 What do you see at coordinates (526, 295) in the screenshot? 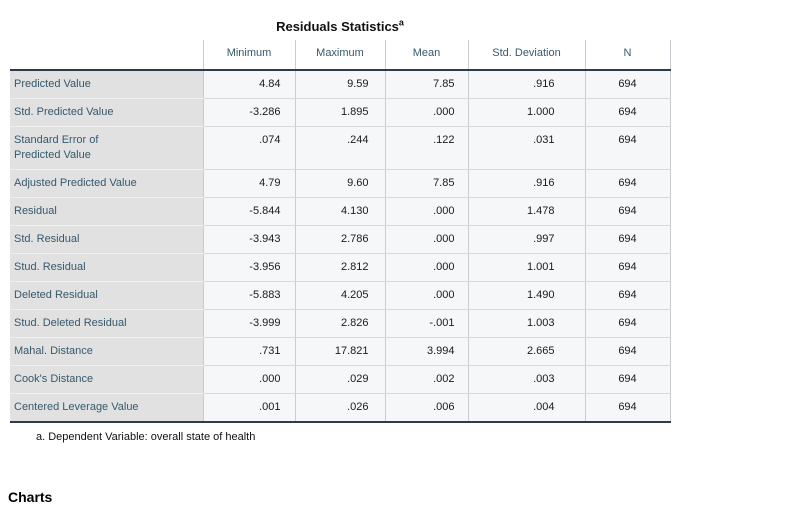
I see `cell-value: 1.490` at bounding box center [526, 295].